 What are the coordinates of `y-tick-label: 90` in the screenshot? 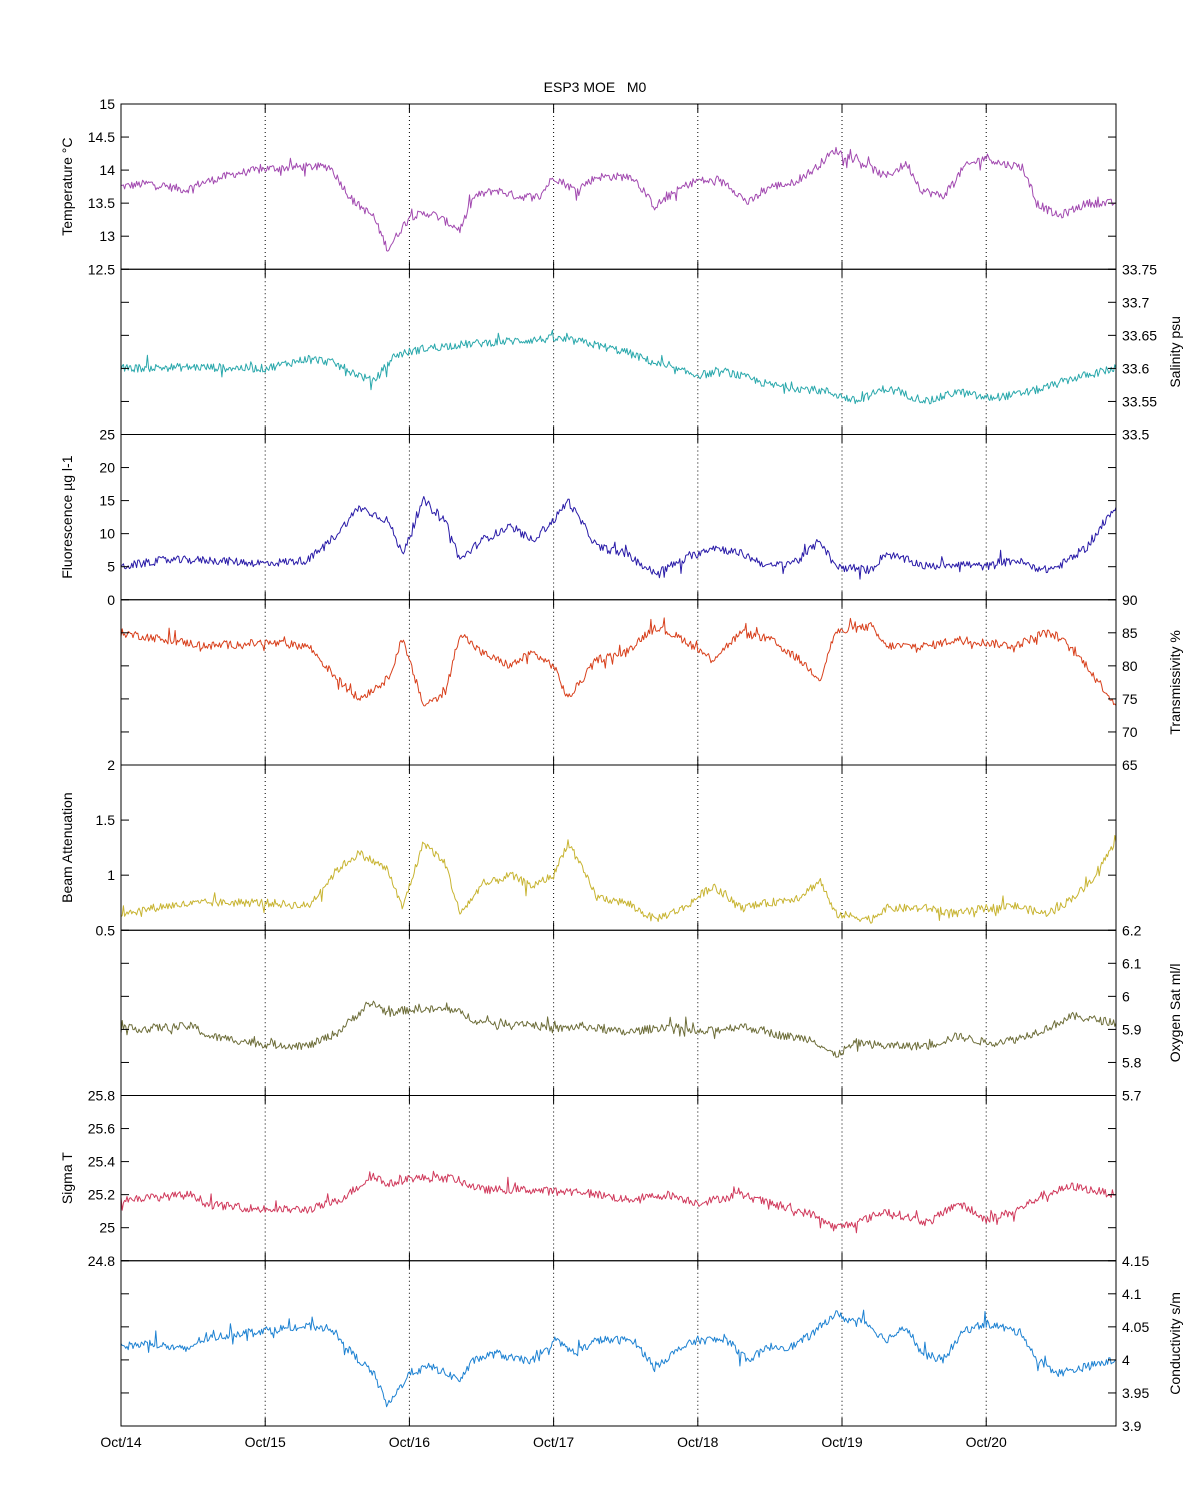 It's located at (1130, 600).